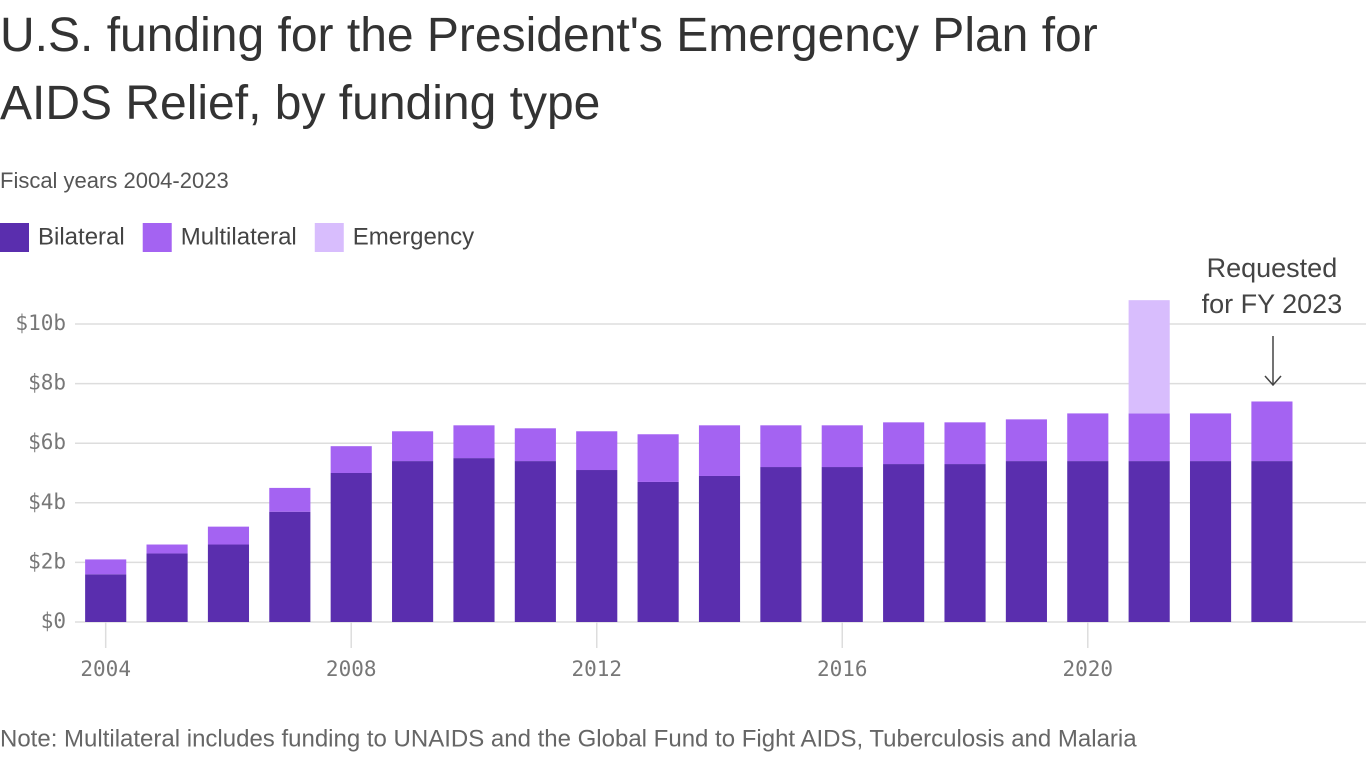 The height and width of the screenshot is (768, 1366). Describe the element at coordinates (300, 103) in the screenshot. I see `title-line: AIDS Relief, by funding type` at that location.